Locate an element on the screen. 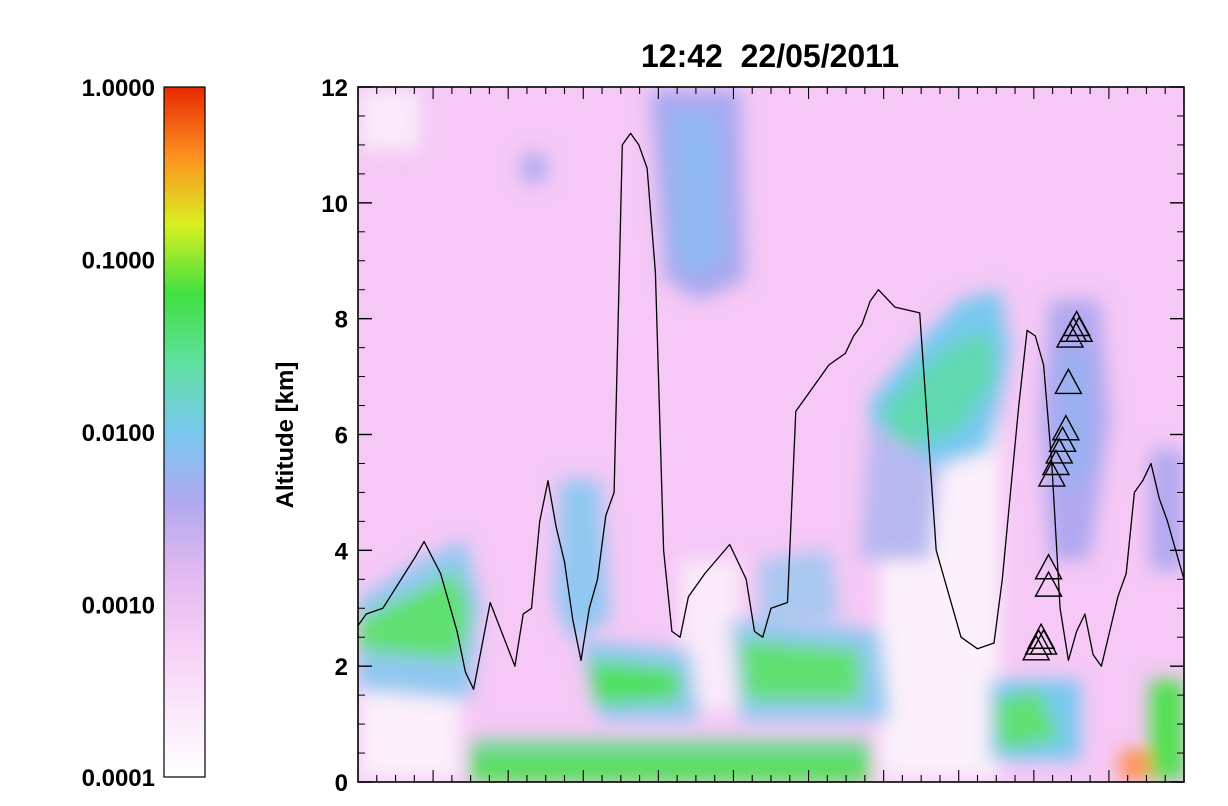 The width and height of the screenshot is (1228, 806). y-axis-label: Altitude [km] is located at coordinates (285, 435).